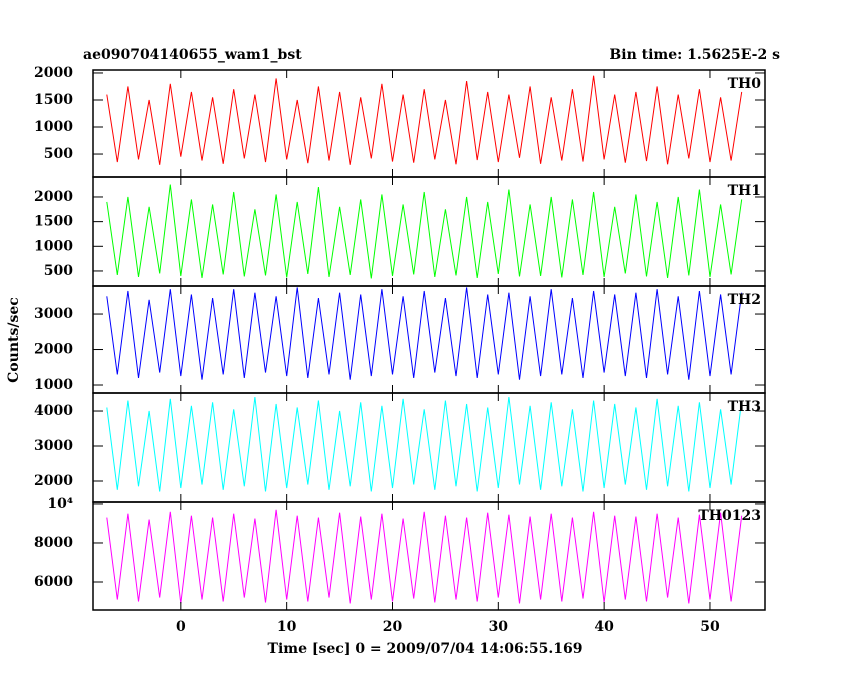  I want to click on legend-label: TH2, so click(744, 300).